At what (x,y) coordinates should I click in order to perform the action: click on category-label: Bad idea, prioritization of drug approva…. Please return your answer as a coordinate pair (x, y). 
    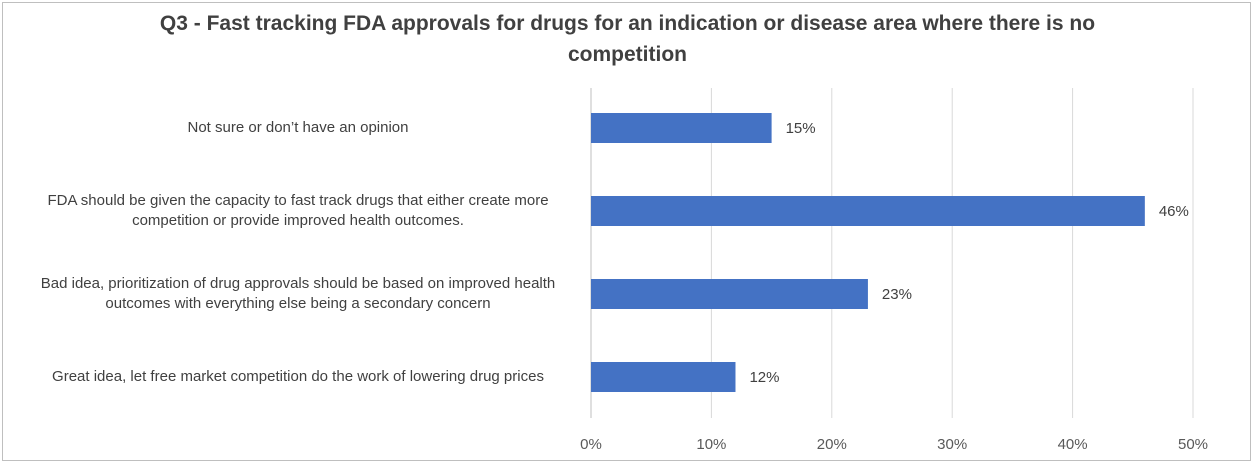
    Looking at the image, I should click on (298, 293).